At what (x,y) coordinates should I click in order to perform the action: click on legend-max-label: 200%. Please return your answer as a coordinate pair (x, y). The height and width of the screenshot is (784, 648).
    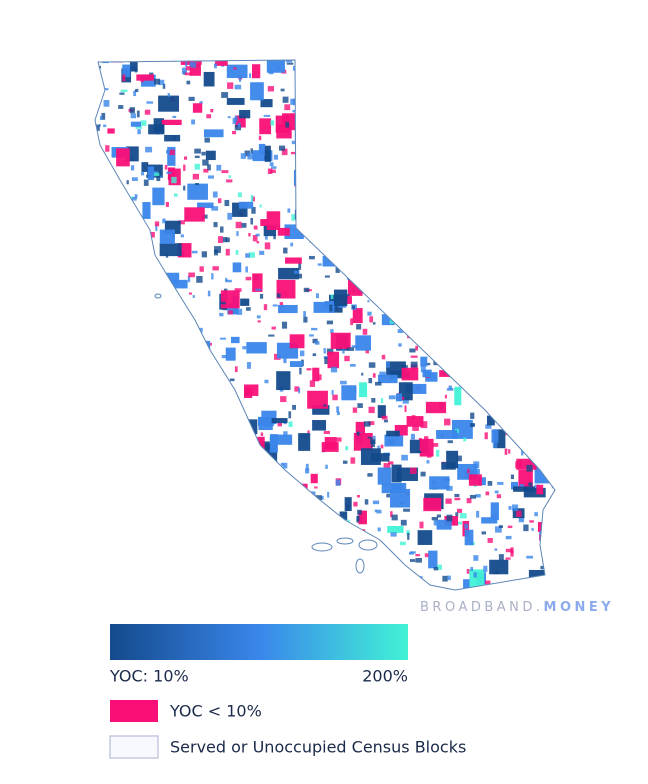
    Looking at the image, I should click on (385, 676).